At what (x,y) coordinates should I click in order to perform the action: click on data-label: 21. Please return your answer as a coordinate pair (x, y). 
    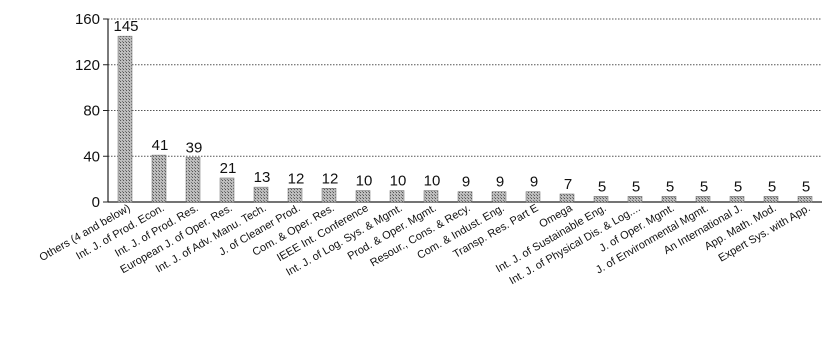
    Looking at the image, I should click on (228, 168).